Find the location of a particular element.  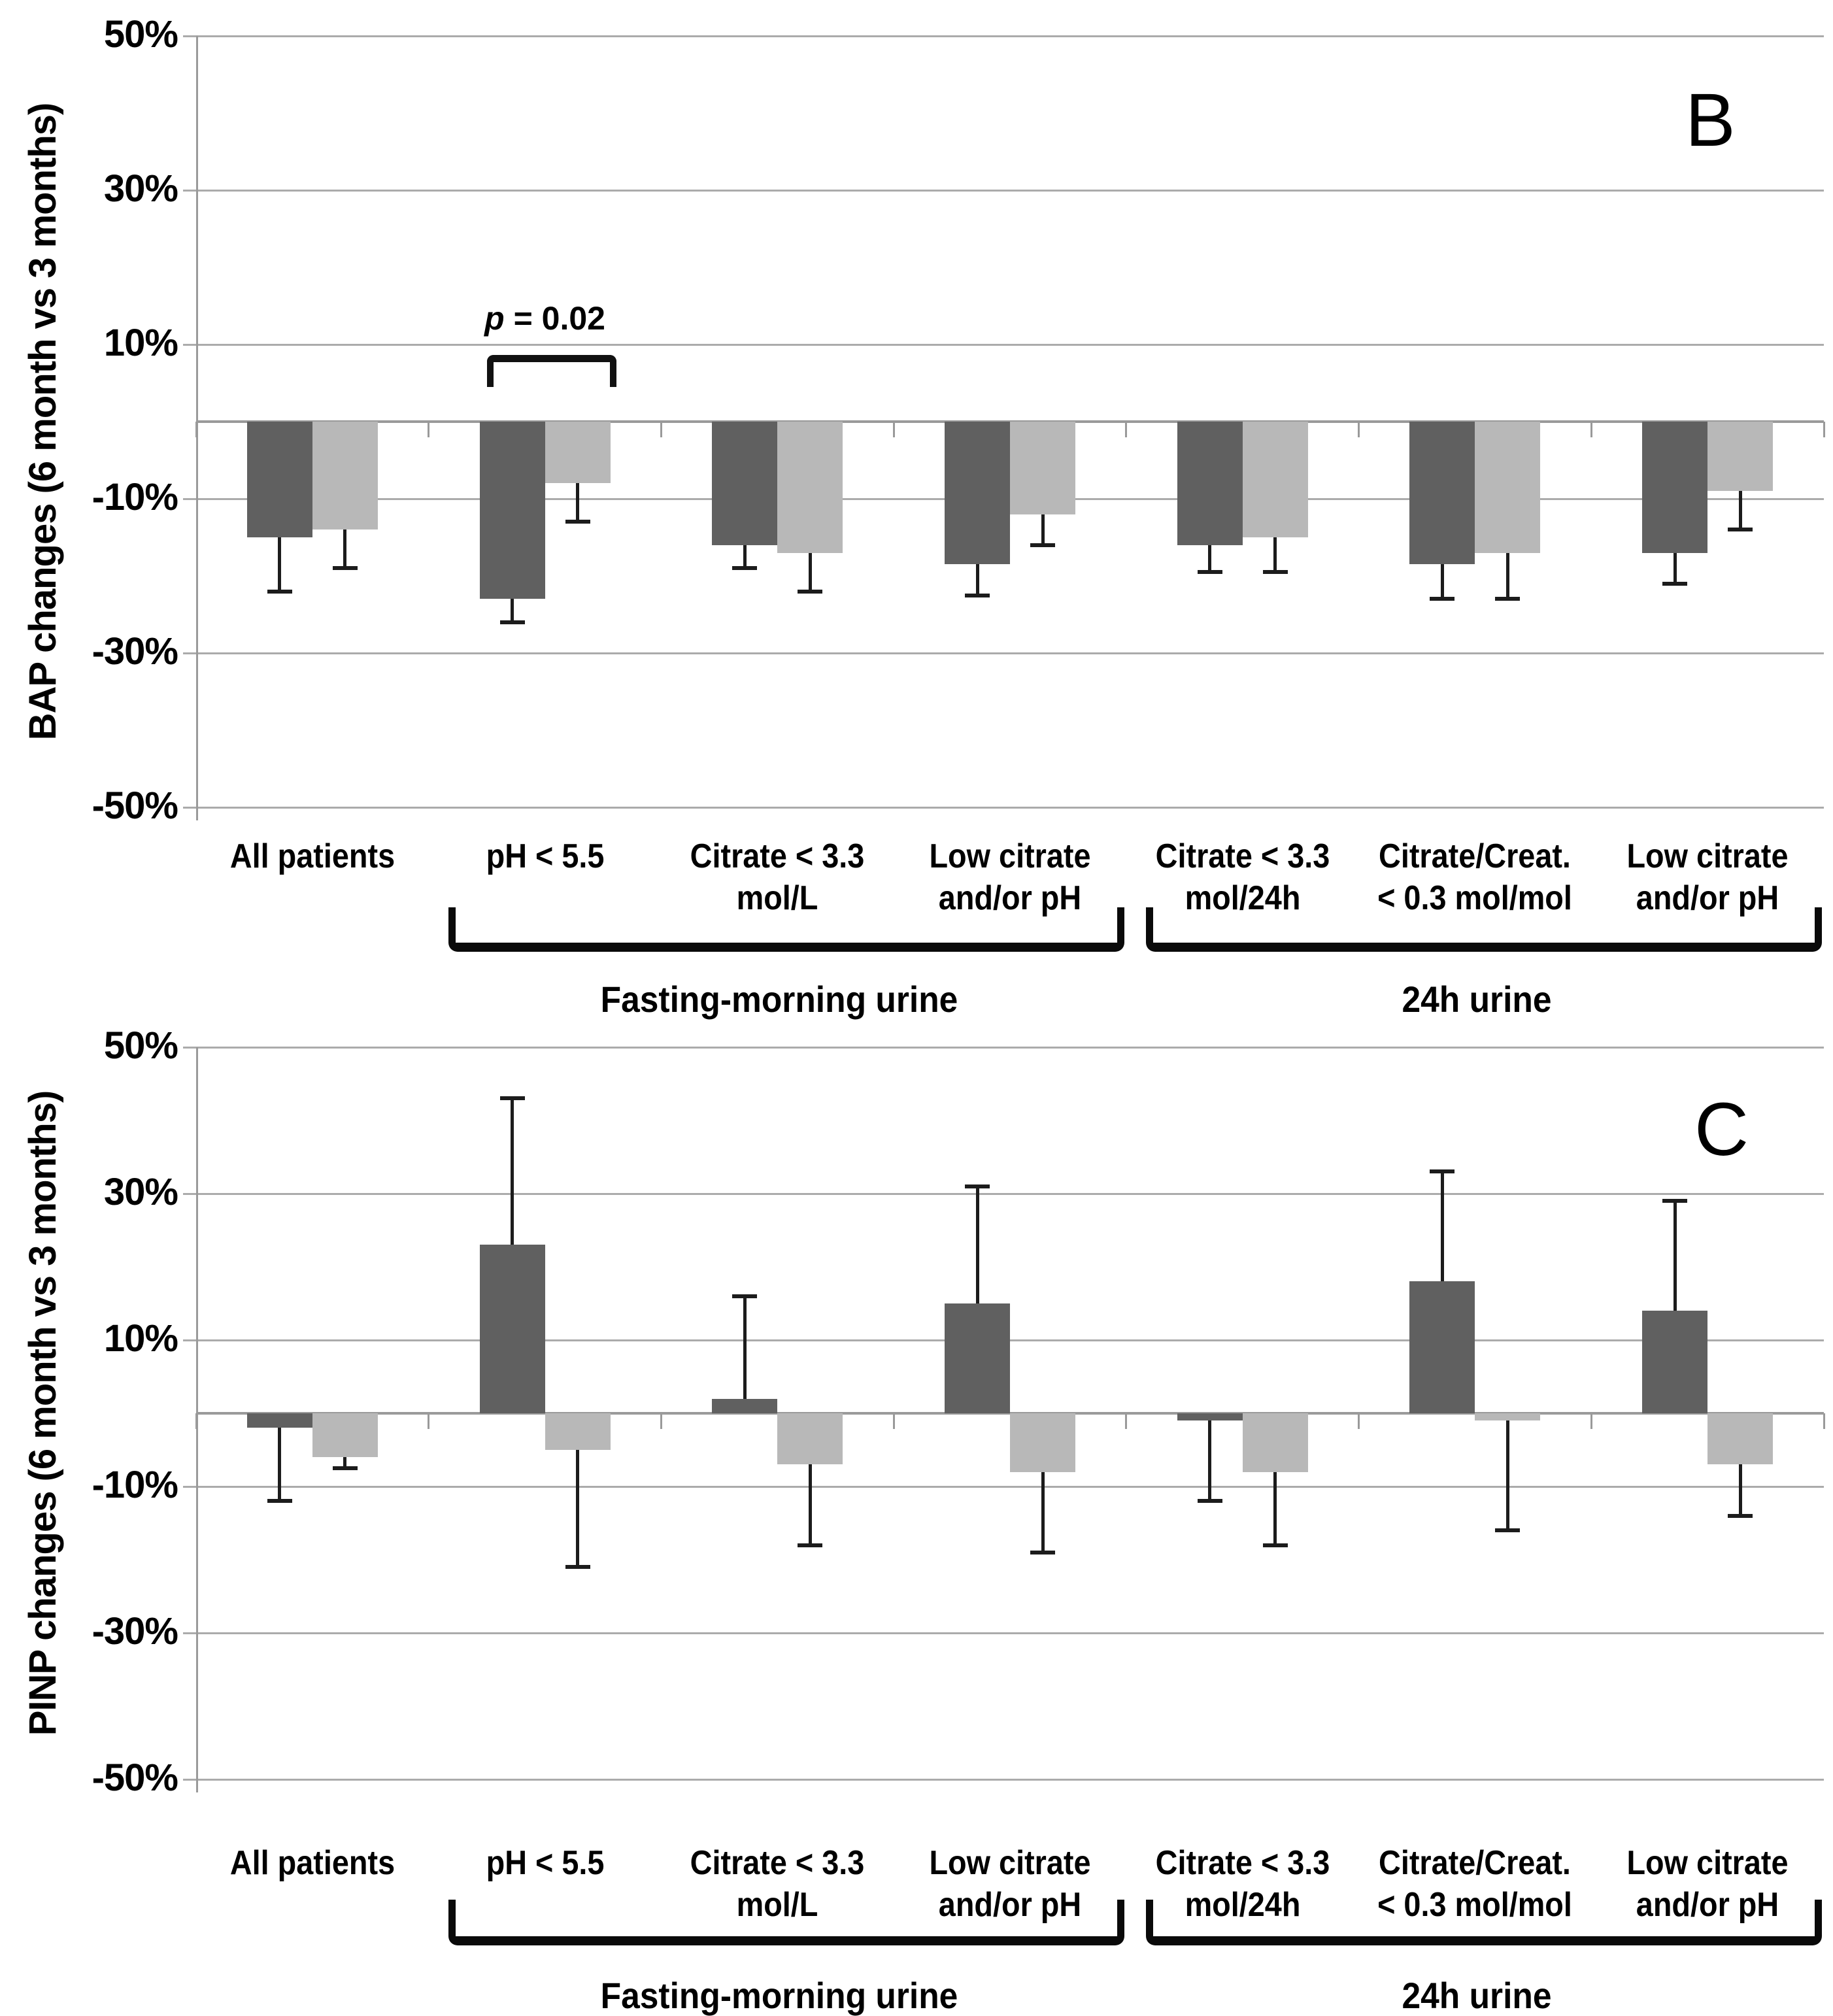

p-value-italic-p: p is located at coordinates (494, 318).